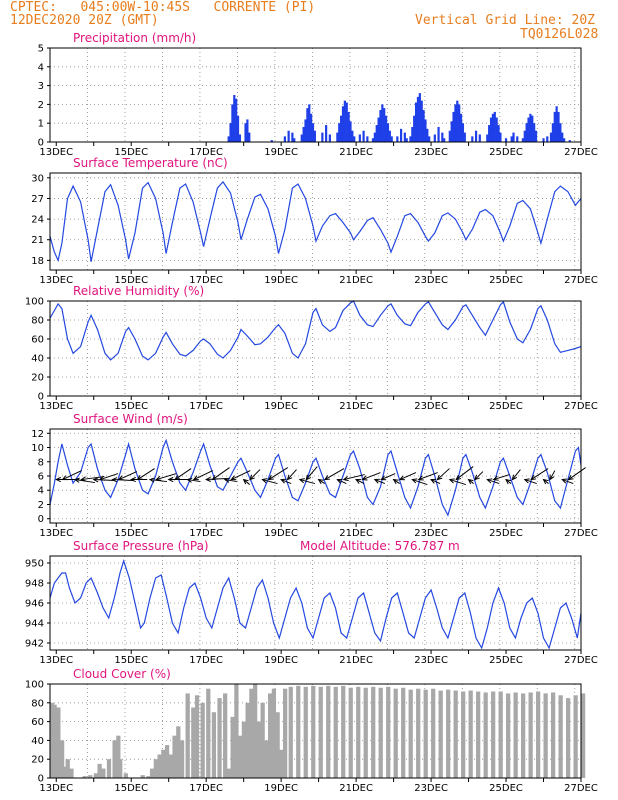  What do you see at coordinates (141, 546) in the screenshot?
I see `panel-title: Surface Pressure (hPa)` at bounding box center [141, 546].